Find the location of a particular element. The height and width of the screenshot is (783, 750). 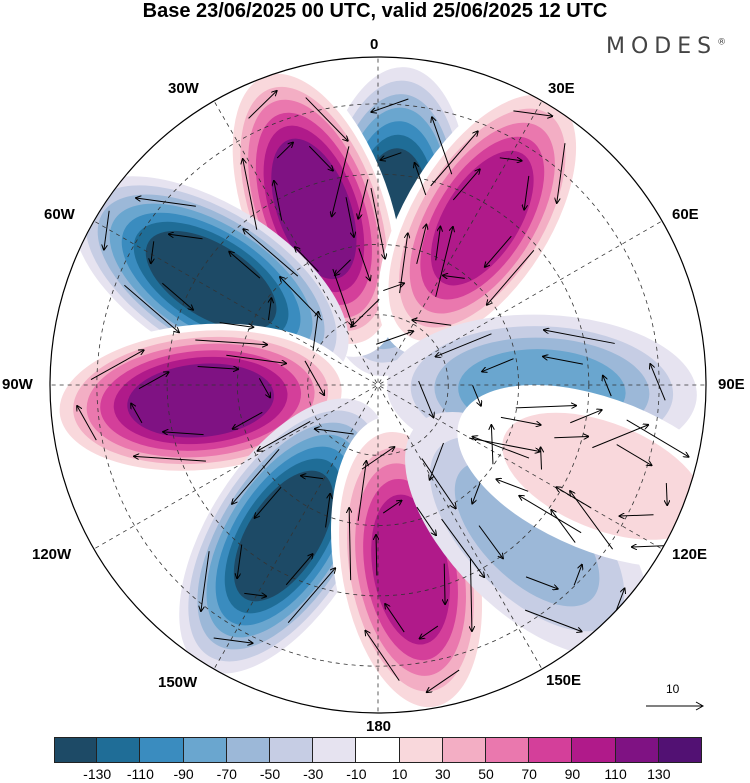

colorbar-tick-label: -70 is located at coordinates (226, 774).